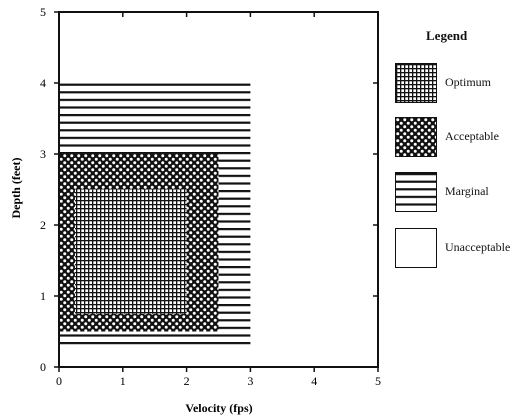 This screenshot has width=514, height=419. I want to click on y-tick-label: 5, so click(43, 12).